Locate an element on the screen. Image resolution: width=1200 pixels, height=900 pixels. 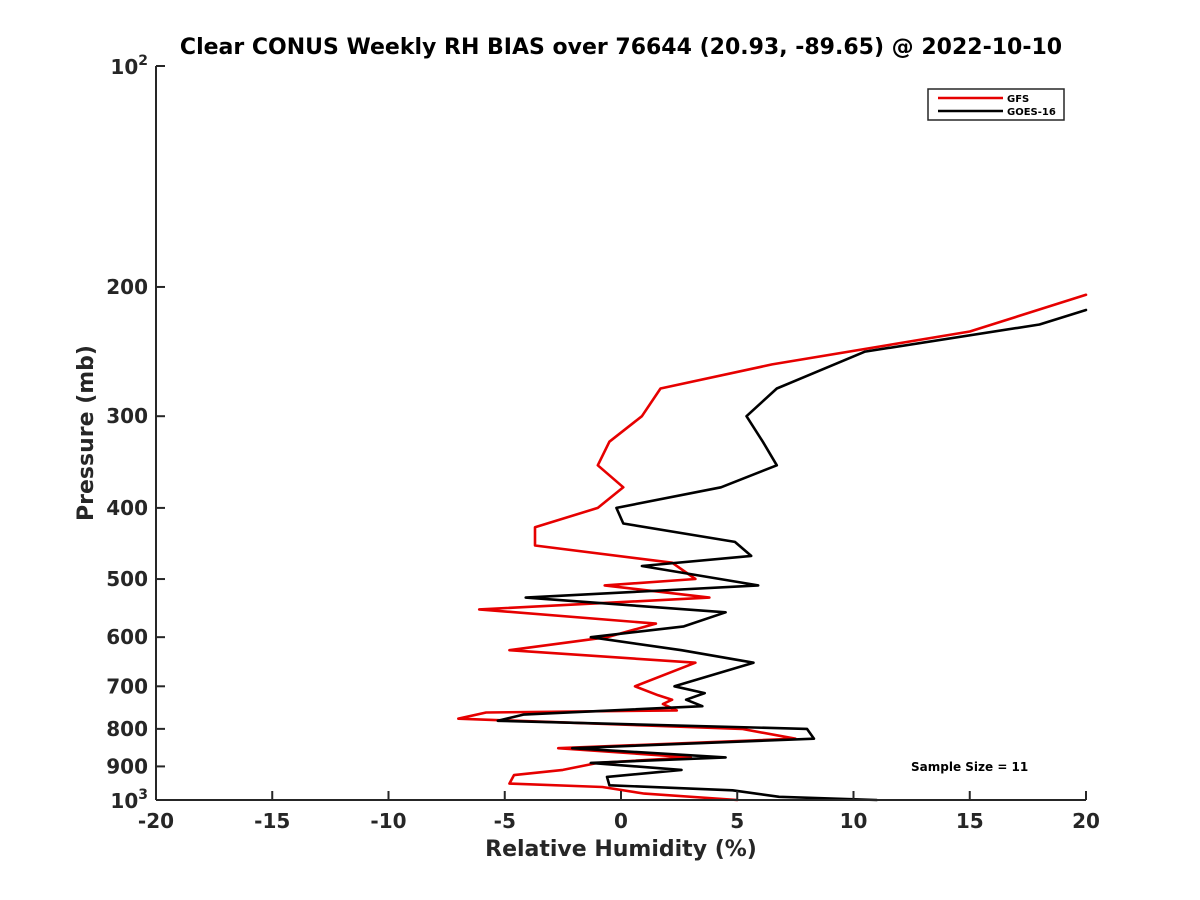
x-tick-label: 10 is located at coordinates (854, 821).